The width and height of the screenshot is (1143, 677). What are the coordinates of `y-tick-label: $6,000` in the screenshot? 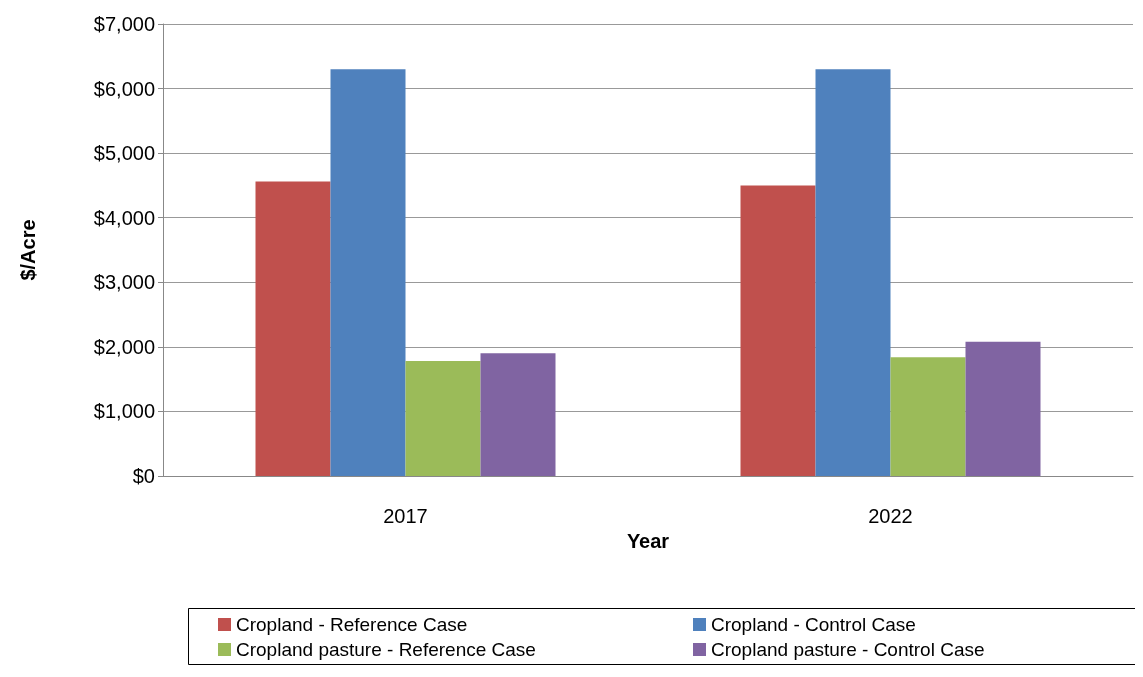 It's located at (124, 88).